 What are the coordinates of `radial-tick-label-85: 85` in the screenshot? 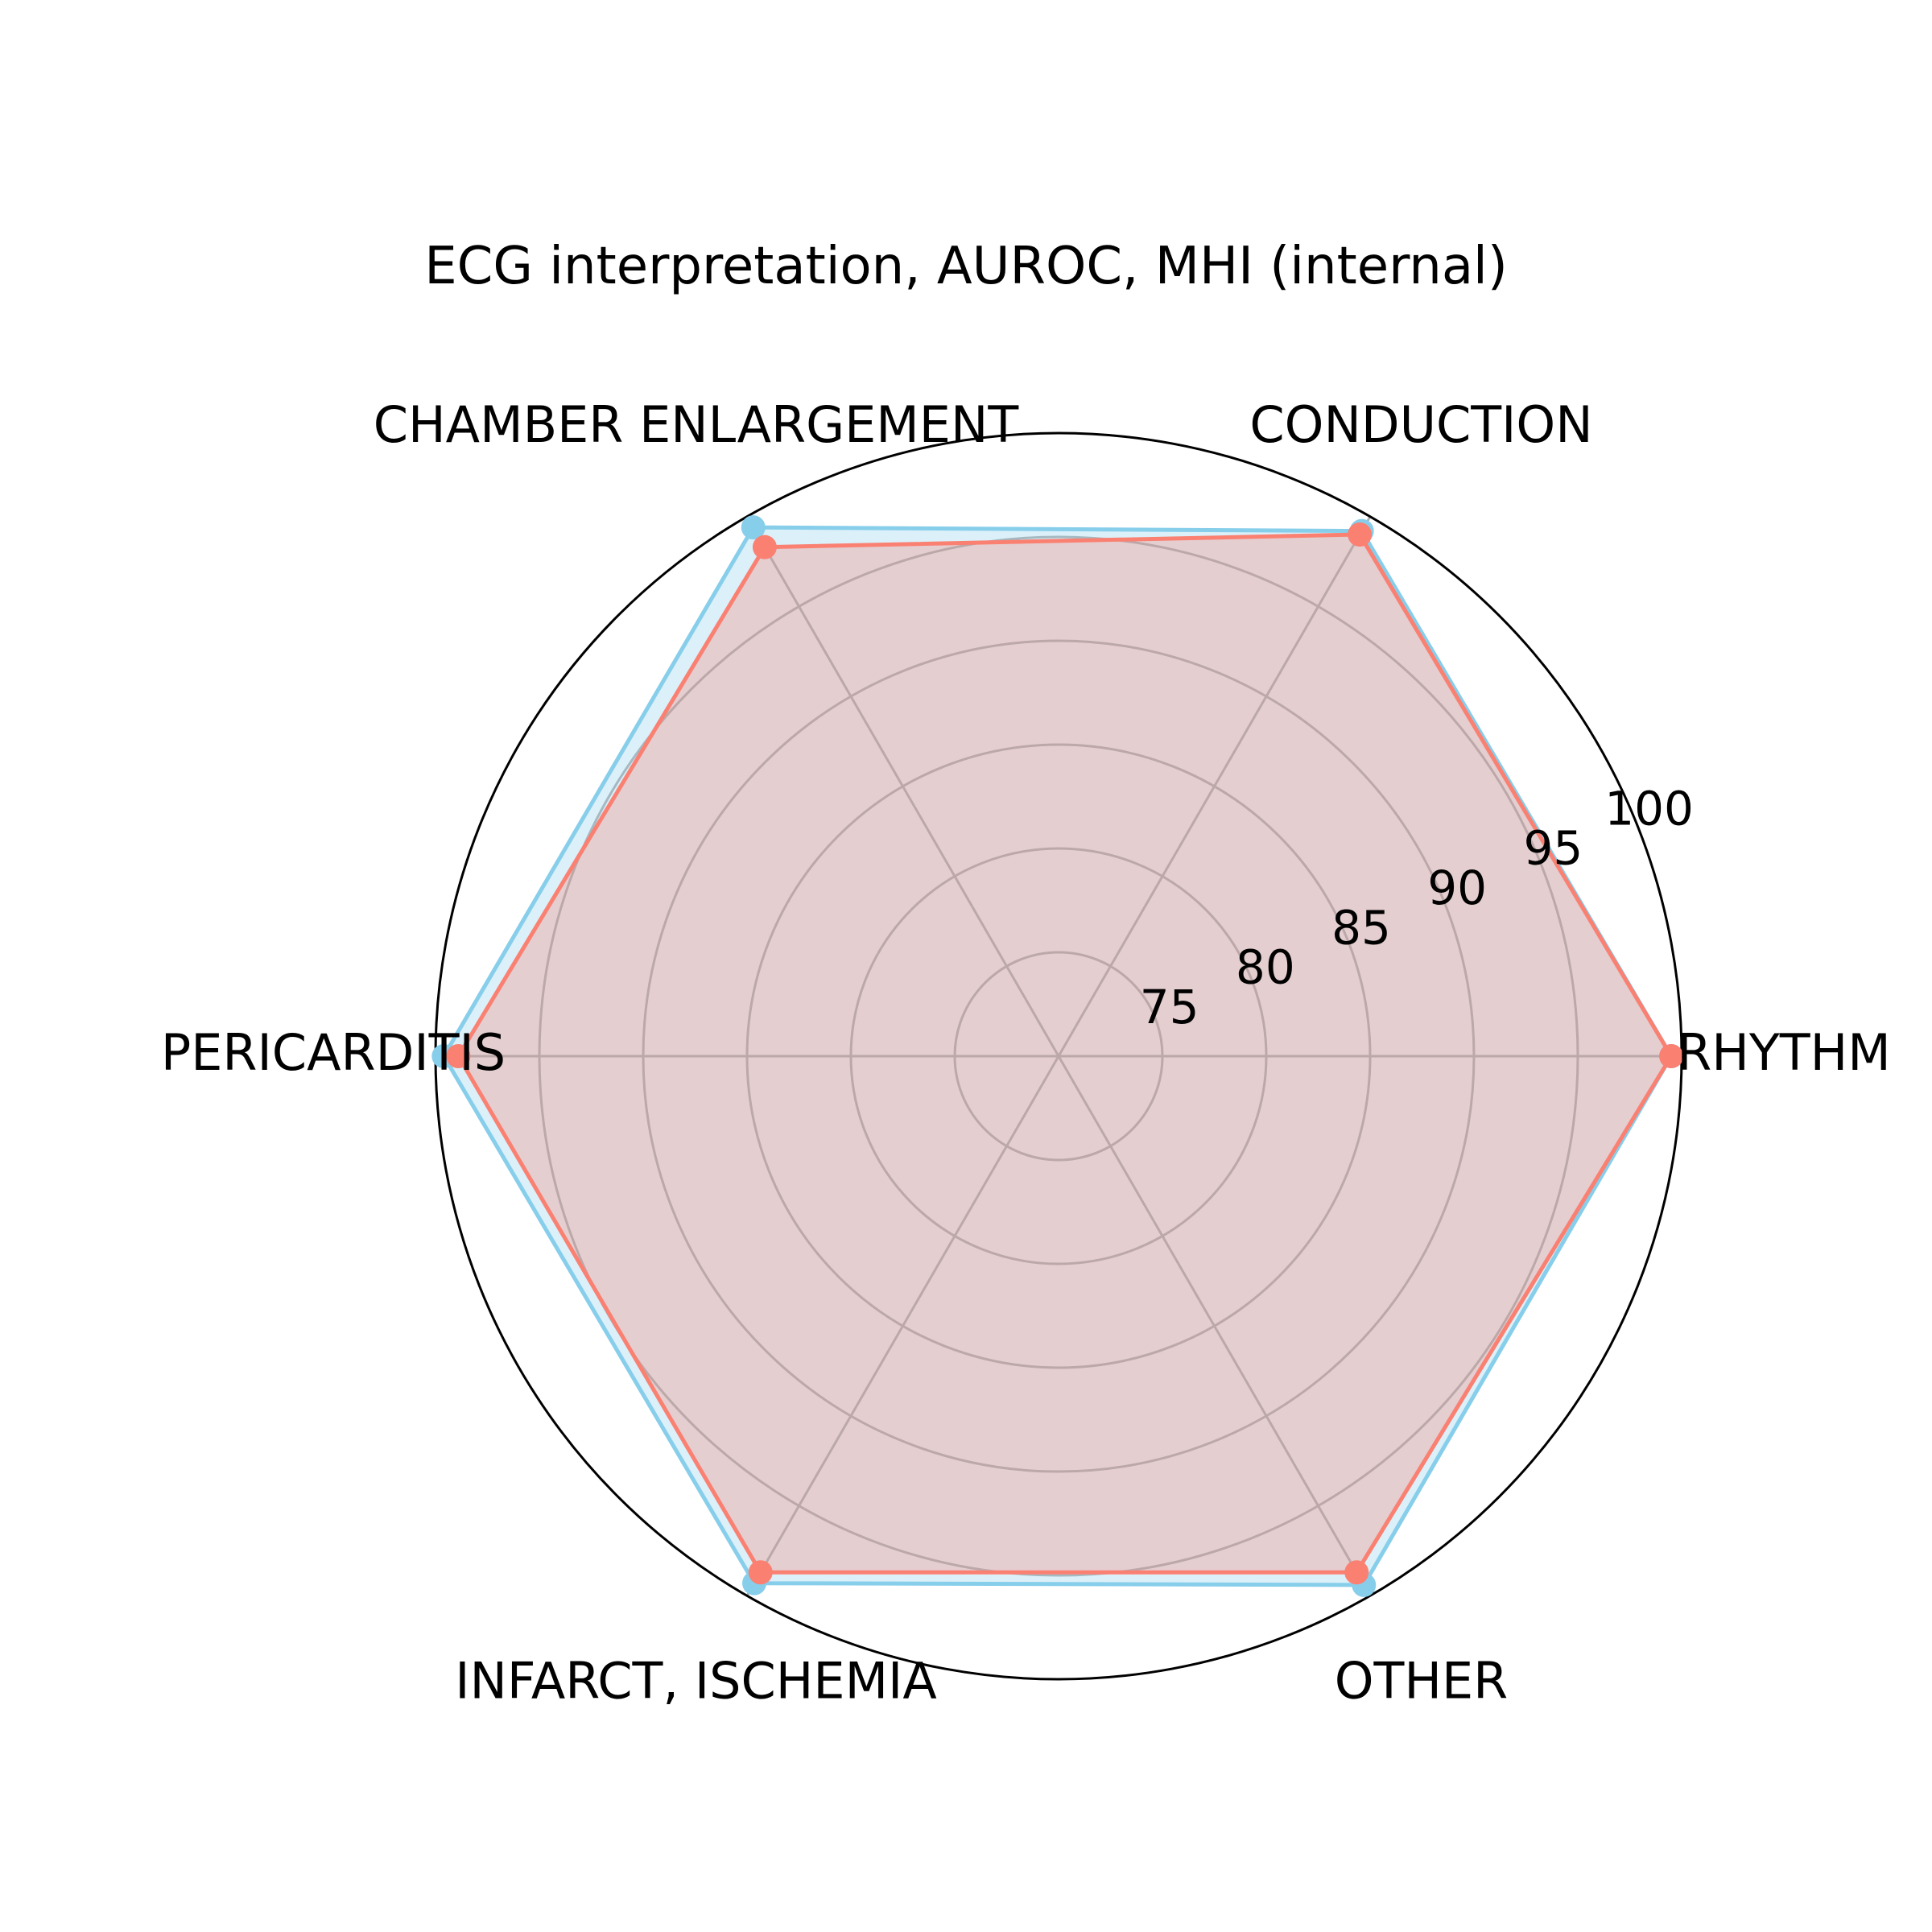 It's located at (1361, 927).